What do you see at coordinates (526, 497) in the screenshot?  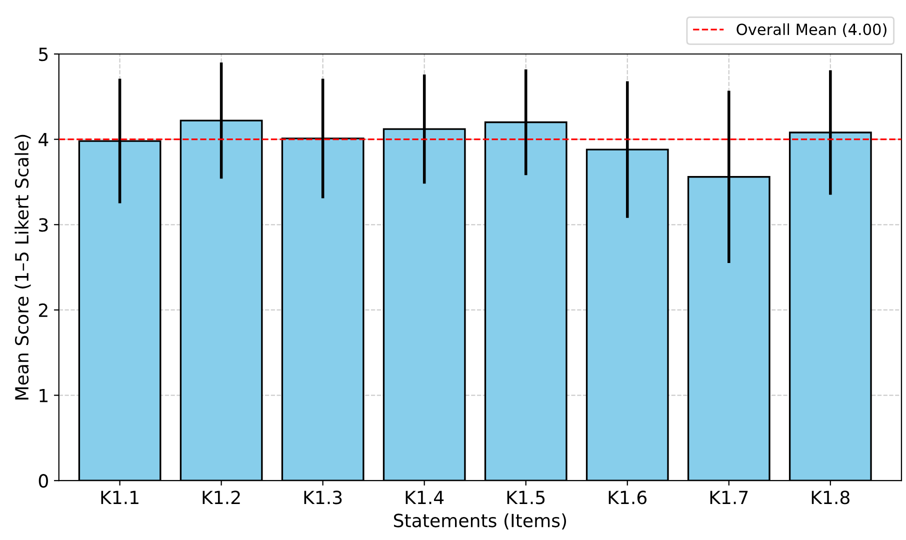 I see `x-tick-label: K1.5` at bounding box center [526, 497].